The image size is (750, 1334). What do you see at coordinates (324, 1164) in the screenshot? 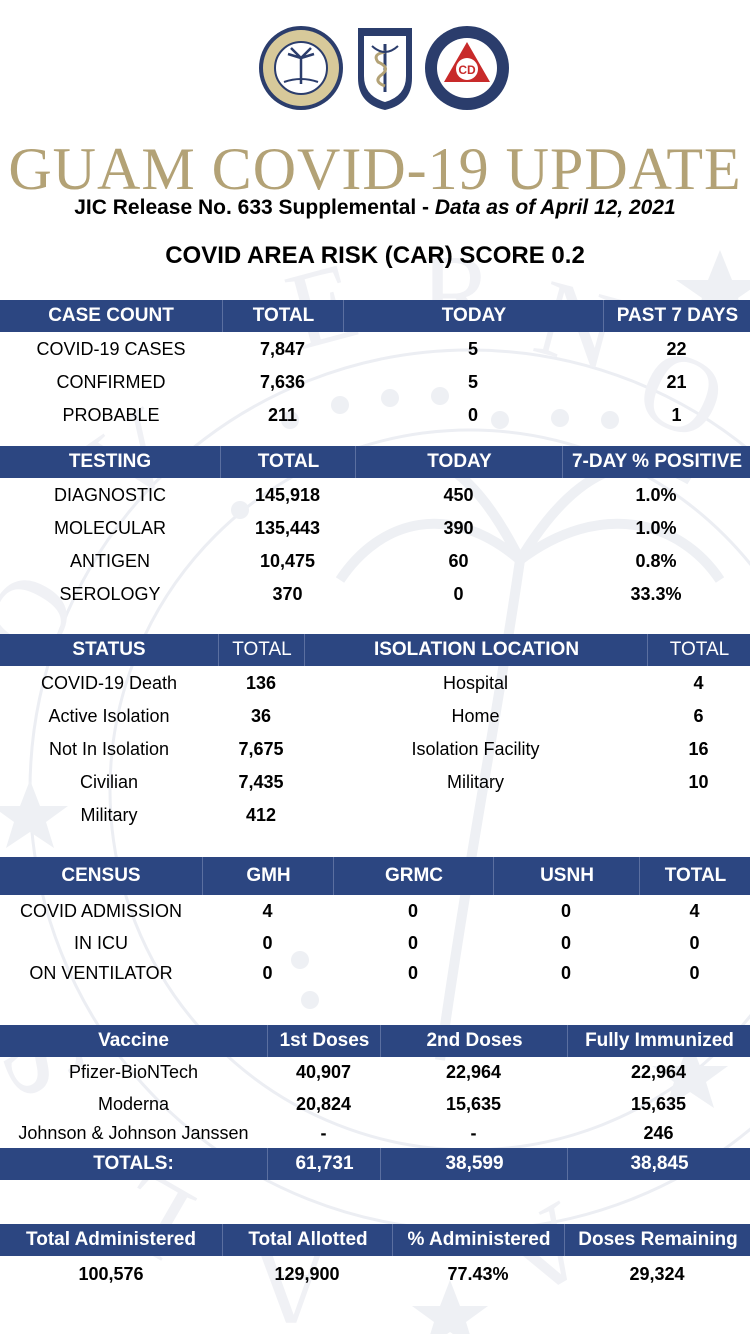
I see `totals-first-doses: 61,731` at bounding box center [324, 1164].